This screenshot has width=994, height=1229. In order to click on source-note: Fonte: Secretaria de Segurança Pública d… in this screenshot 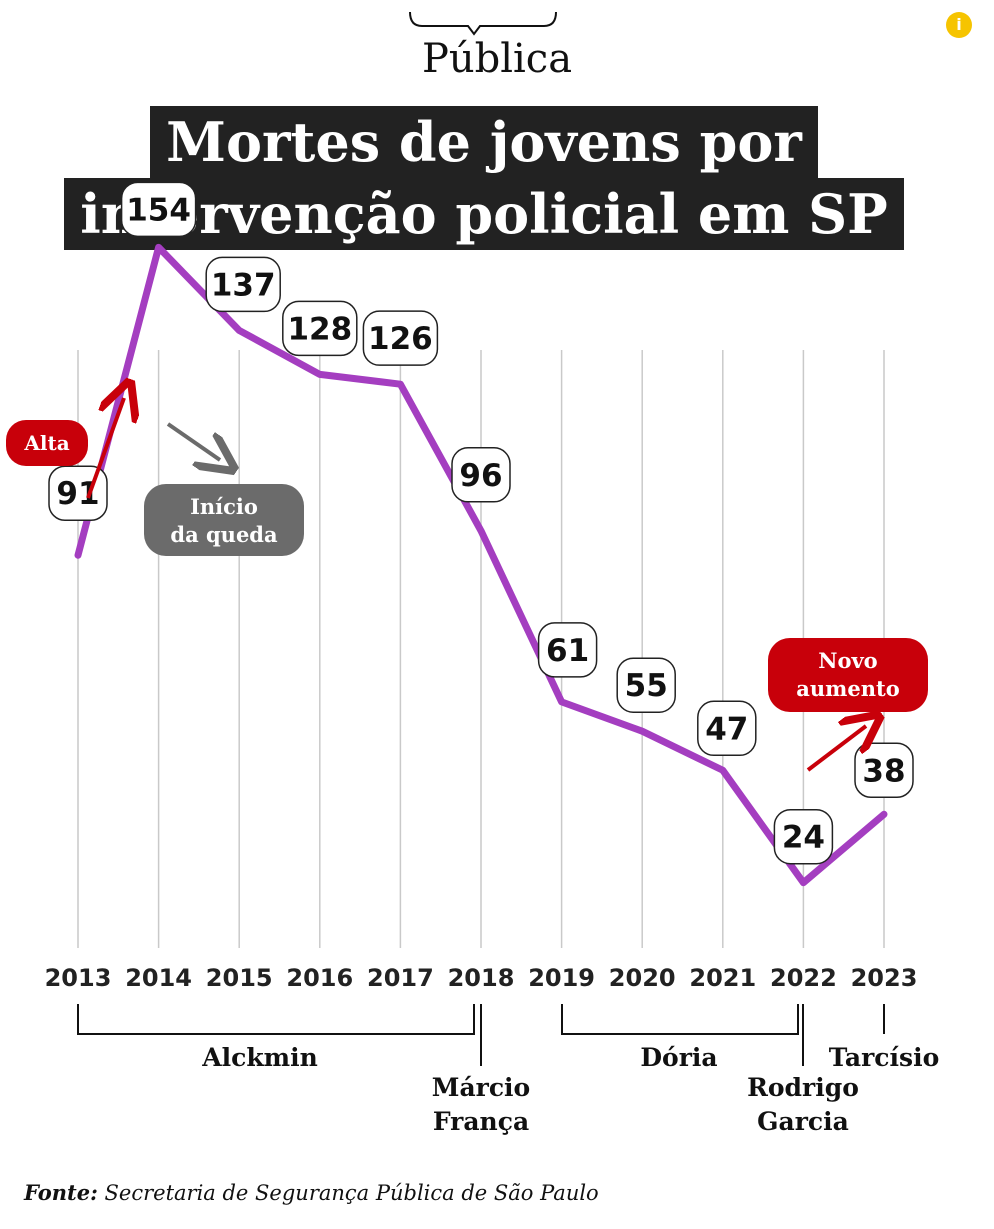, I will do `click(311, 1192)`.